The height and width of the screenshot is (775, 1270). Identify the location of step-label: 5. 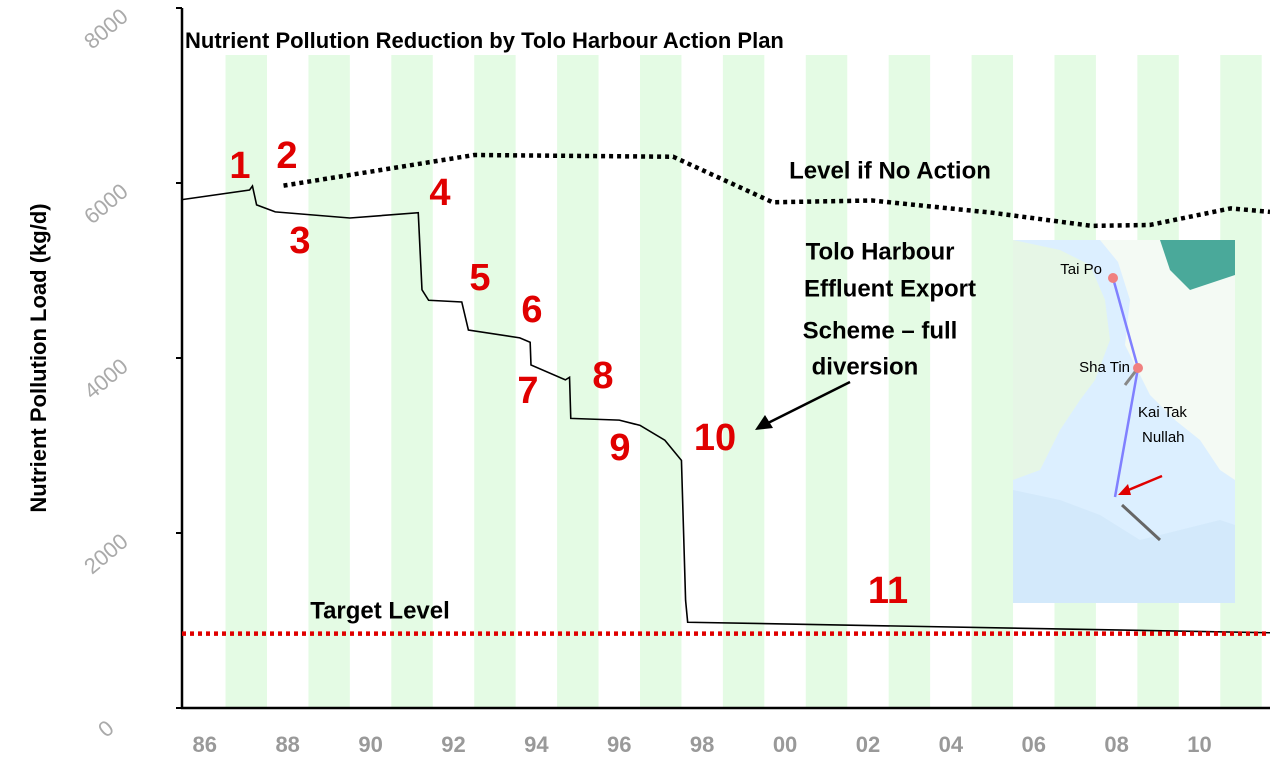
(479, 278).